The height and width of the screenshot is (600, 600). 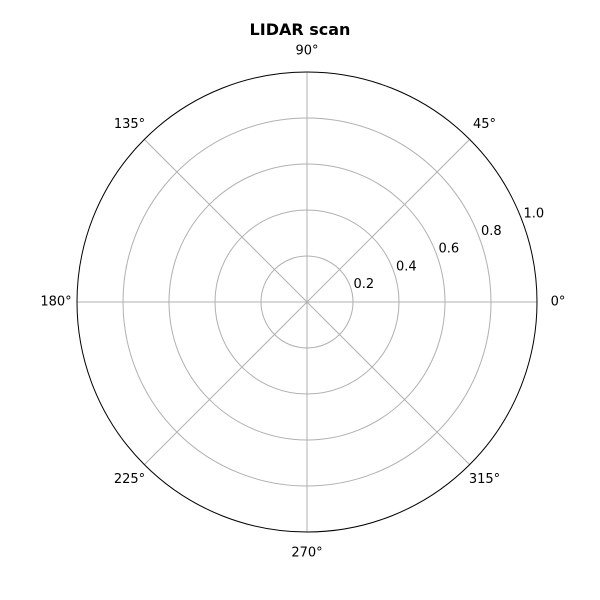 What do you see at coordinates (484, 124) in the screenshot?
I see `angle-tick-label: 45°` at bounding box center [484, 124].